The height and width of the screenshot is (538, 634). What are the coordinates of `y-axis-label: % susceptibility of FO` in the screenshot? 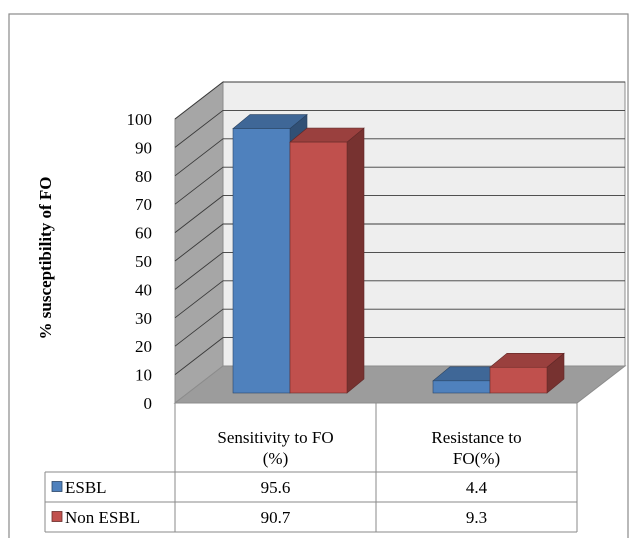 It's located at (45, 258).